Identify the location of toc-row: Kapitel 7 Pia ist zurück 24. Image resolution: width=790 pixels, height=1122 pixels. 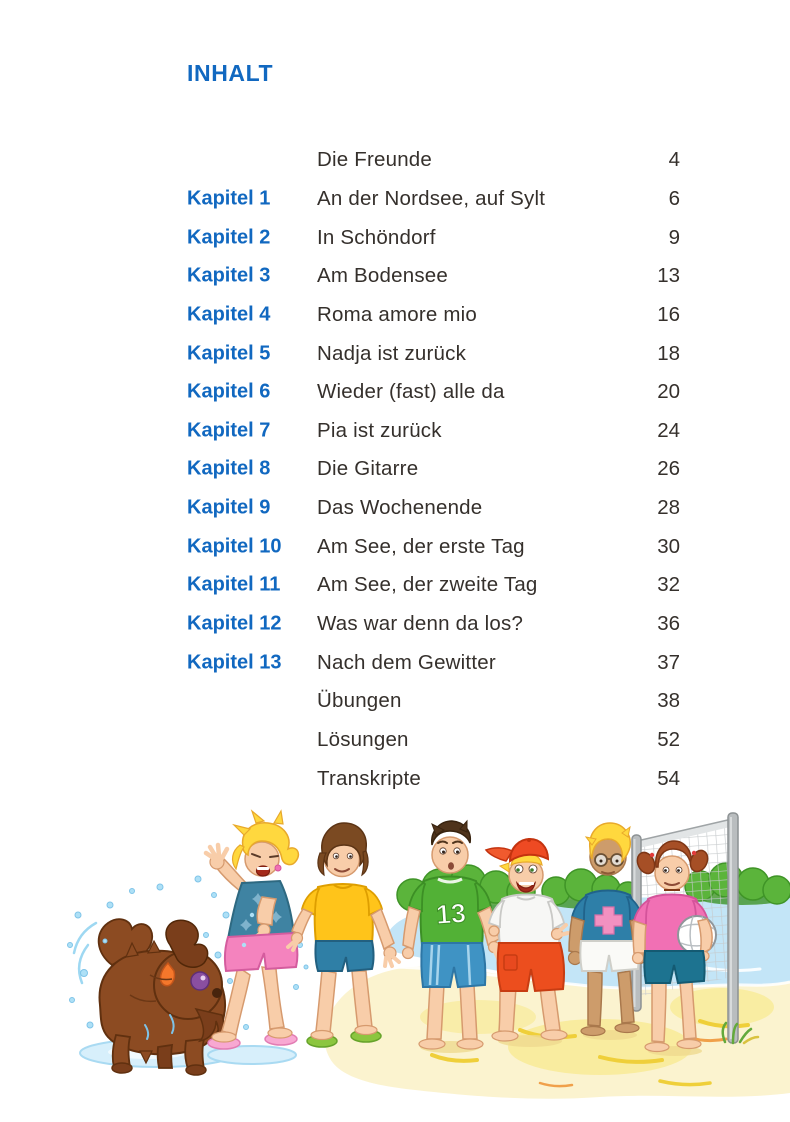
(395, 430).